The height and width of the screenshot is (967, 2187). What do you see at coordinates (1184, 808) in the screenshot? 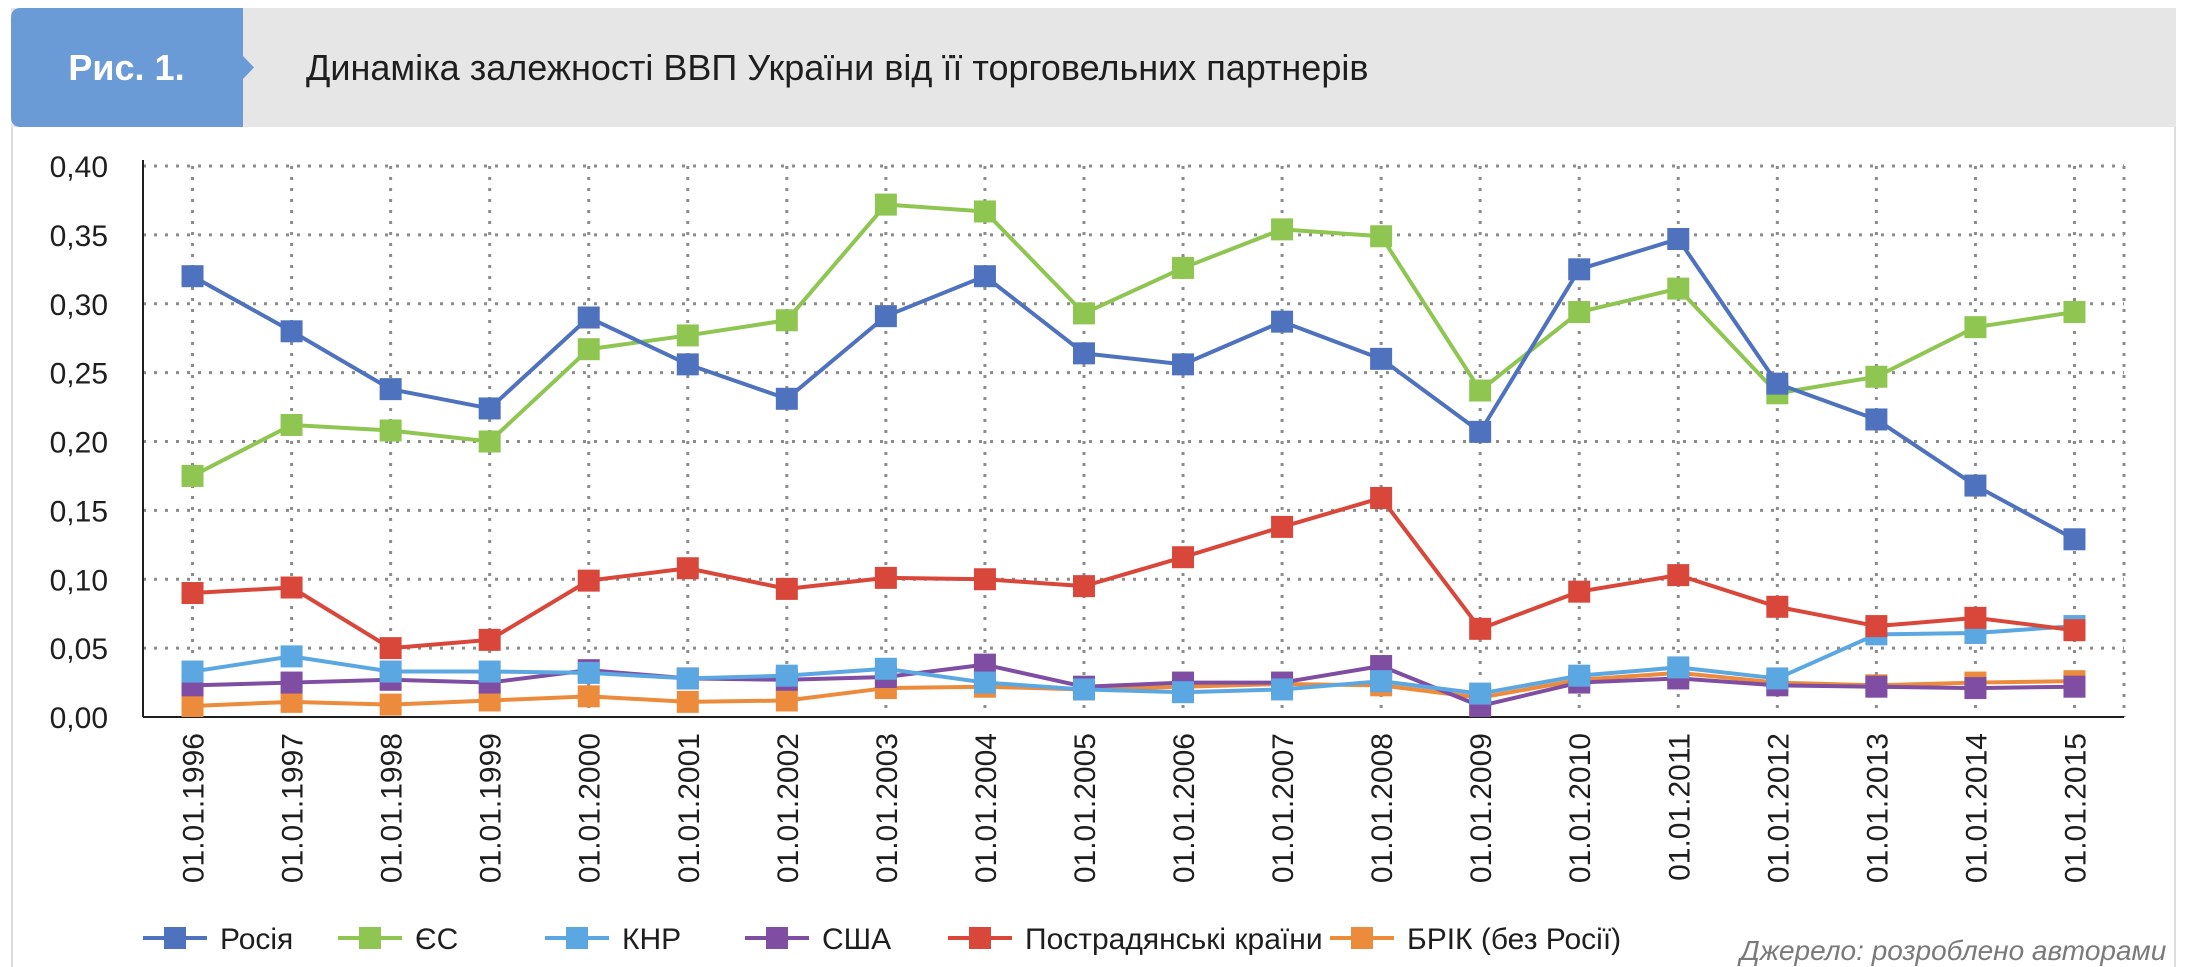
I see `x-tick-label: 01.01.2006` at bounding box center [1184, 808].